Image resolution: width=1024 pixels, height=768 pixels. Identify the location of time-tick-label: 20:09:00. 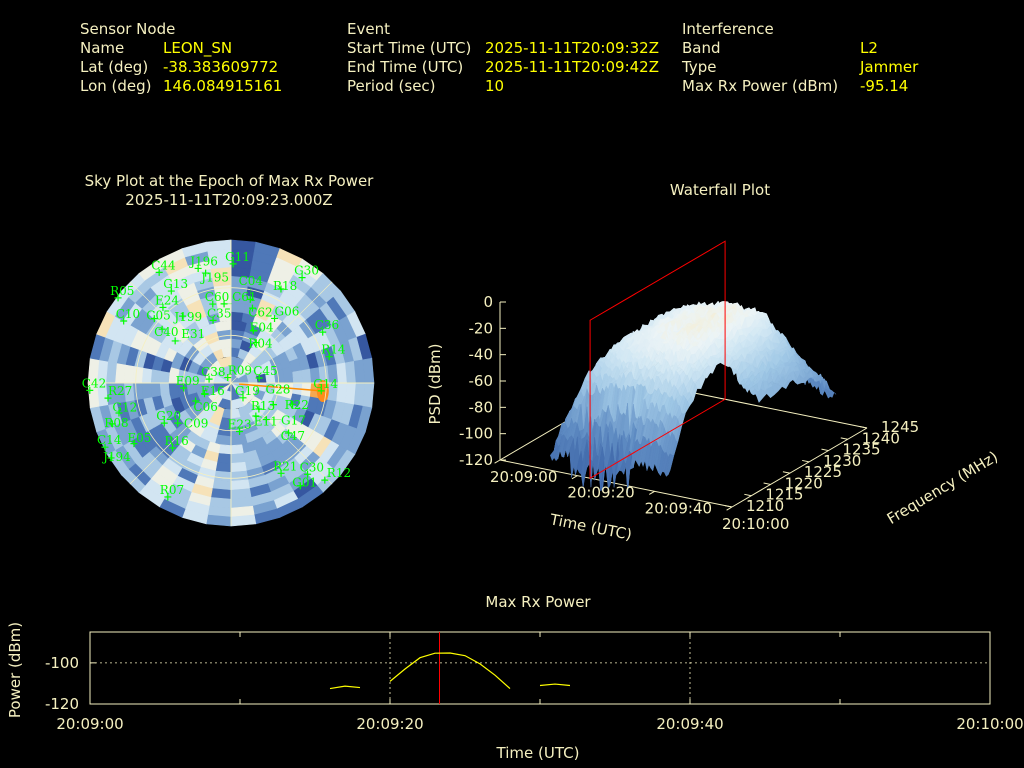
(523, 477).